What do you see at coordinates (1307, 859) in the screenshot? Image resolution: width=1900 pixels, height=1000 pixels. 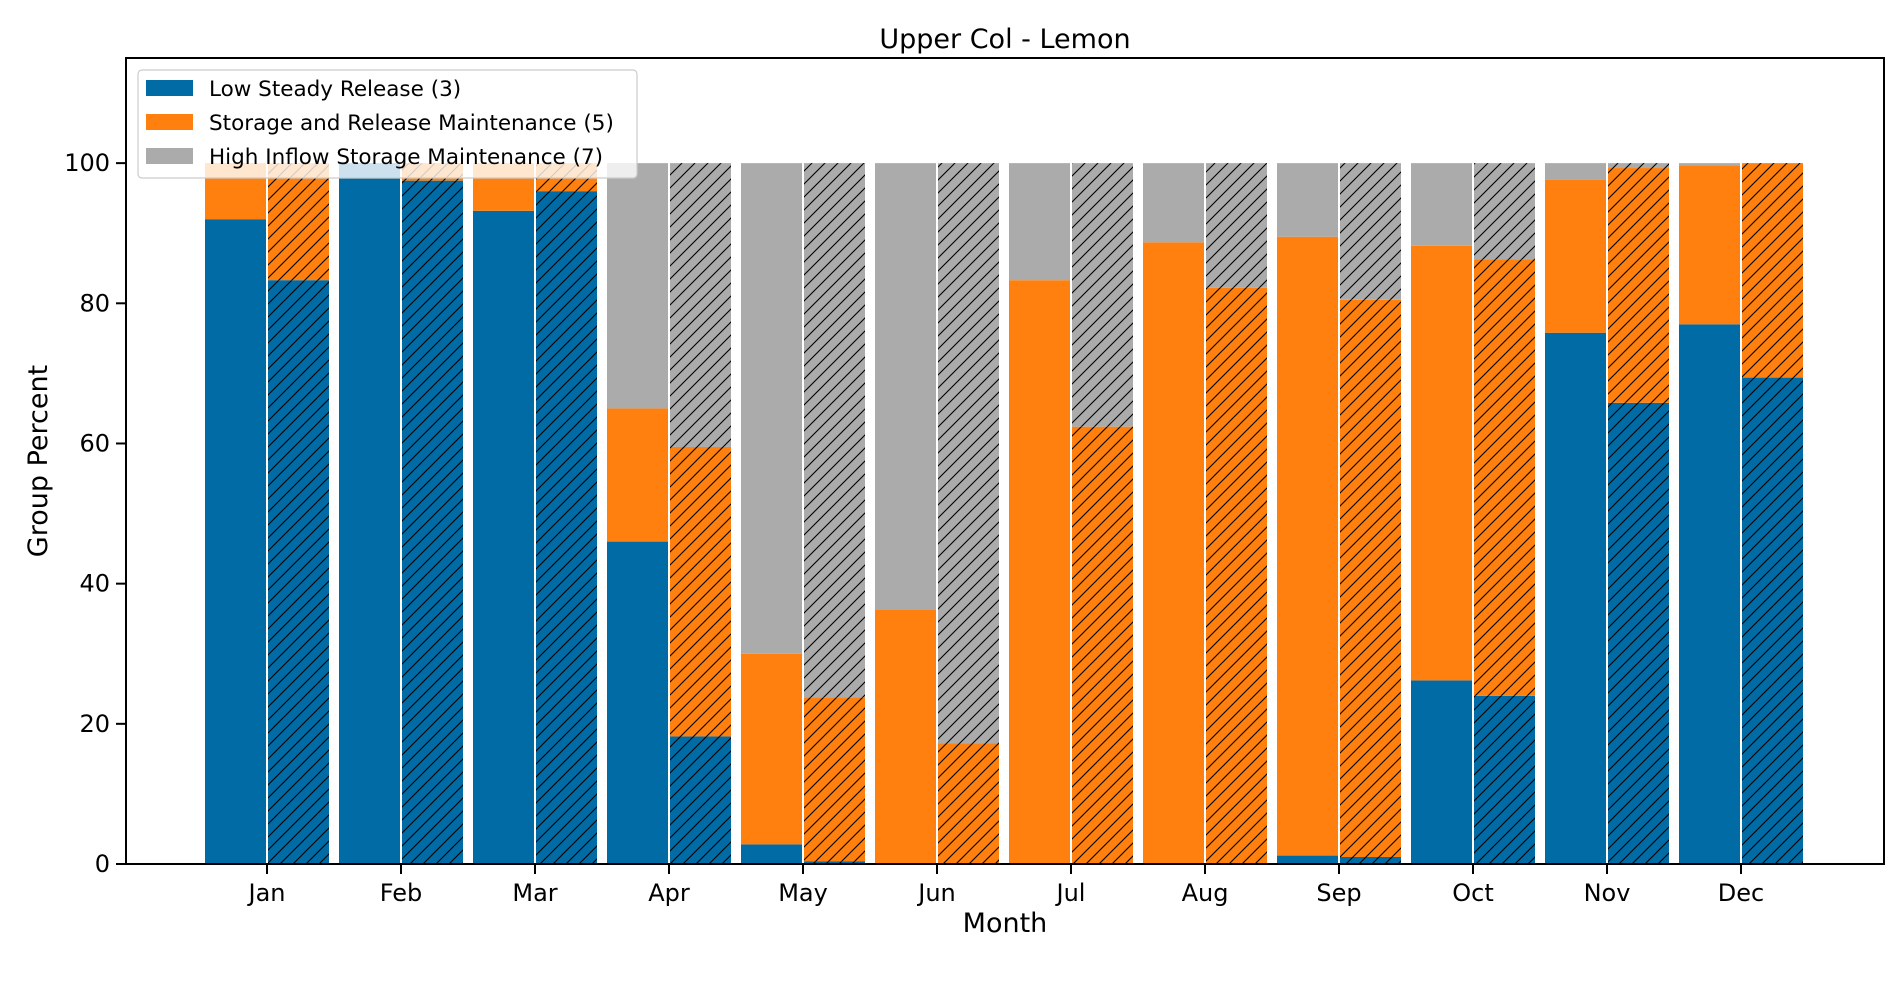 I see `bar-sep-low-steady-release` at bounding box center [1307, 859].